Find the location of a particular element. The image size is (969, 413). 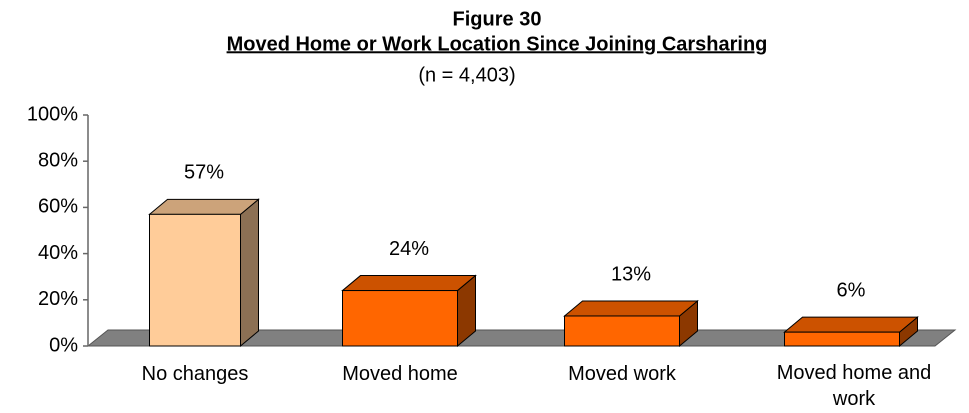

value-label: 6% is located at coordinates (851, 290).